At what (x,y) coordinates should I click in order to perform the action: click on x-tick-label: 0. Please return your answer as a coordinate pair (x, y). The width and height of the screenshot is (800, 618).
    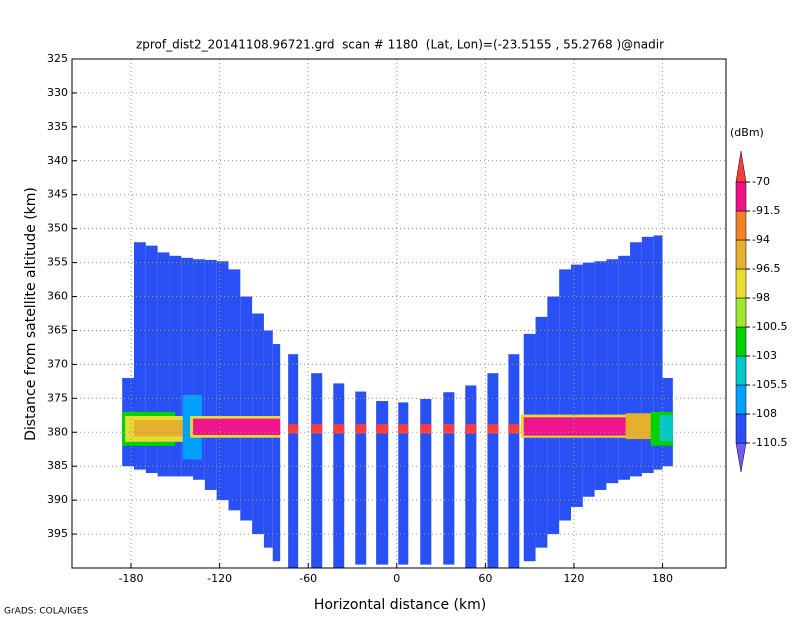
    Looking at the image, I should click on (396, 578).